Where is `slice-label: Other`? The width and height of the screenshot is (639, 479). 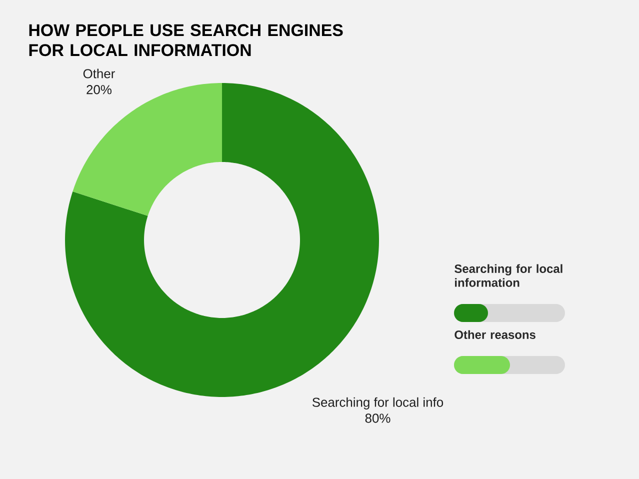
slice-label: Other is located at coordinates (99, 73).